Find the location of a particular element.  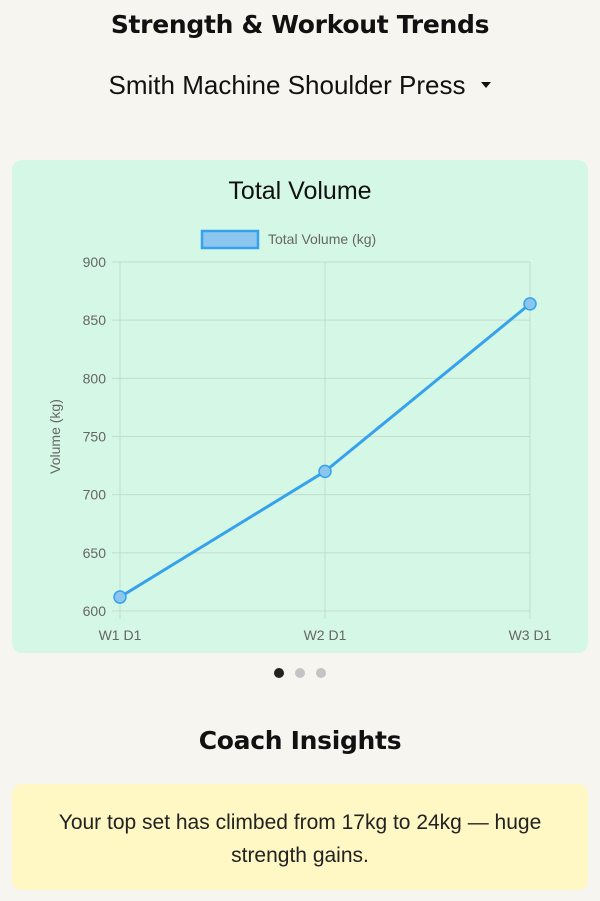

y-tick-label: 650 is located at coordinates (95, 553).